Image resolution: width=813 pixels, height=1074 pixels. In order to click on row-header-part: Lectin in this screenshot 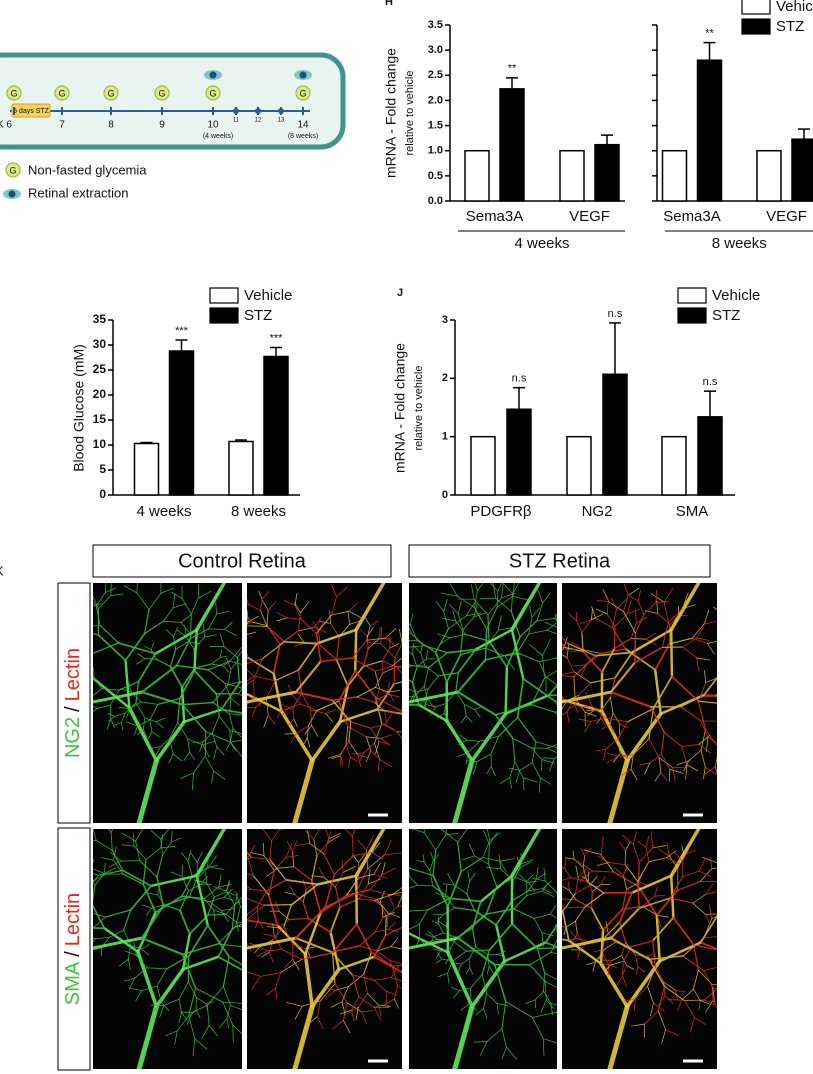, I will do `click(73, 674)`.